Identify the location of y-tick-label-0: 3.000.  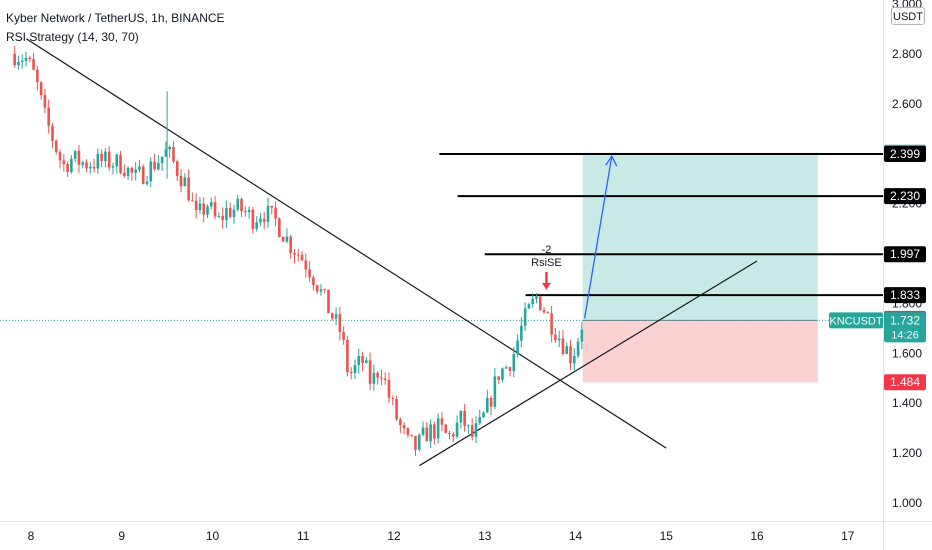
(907, 5).